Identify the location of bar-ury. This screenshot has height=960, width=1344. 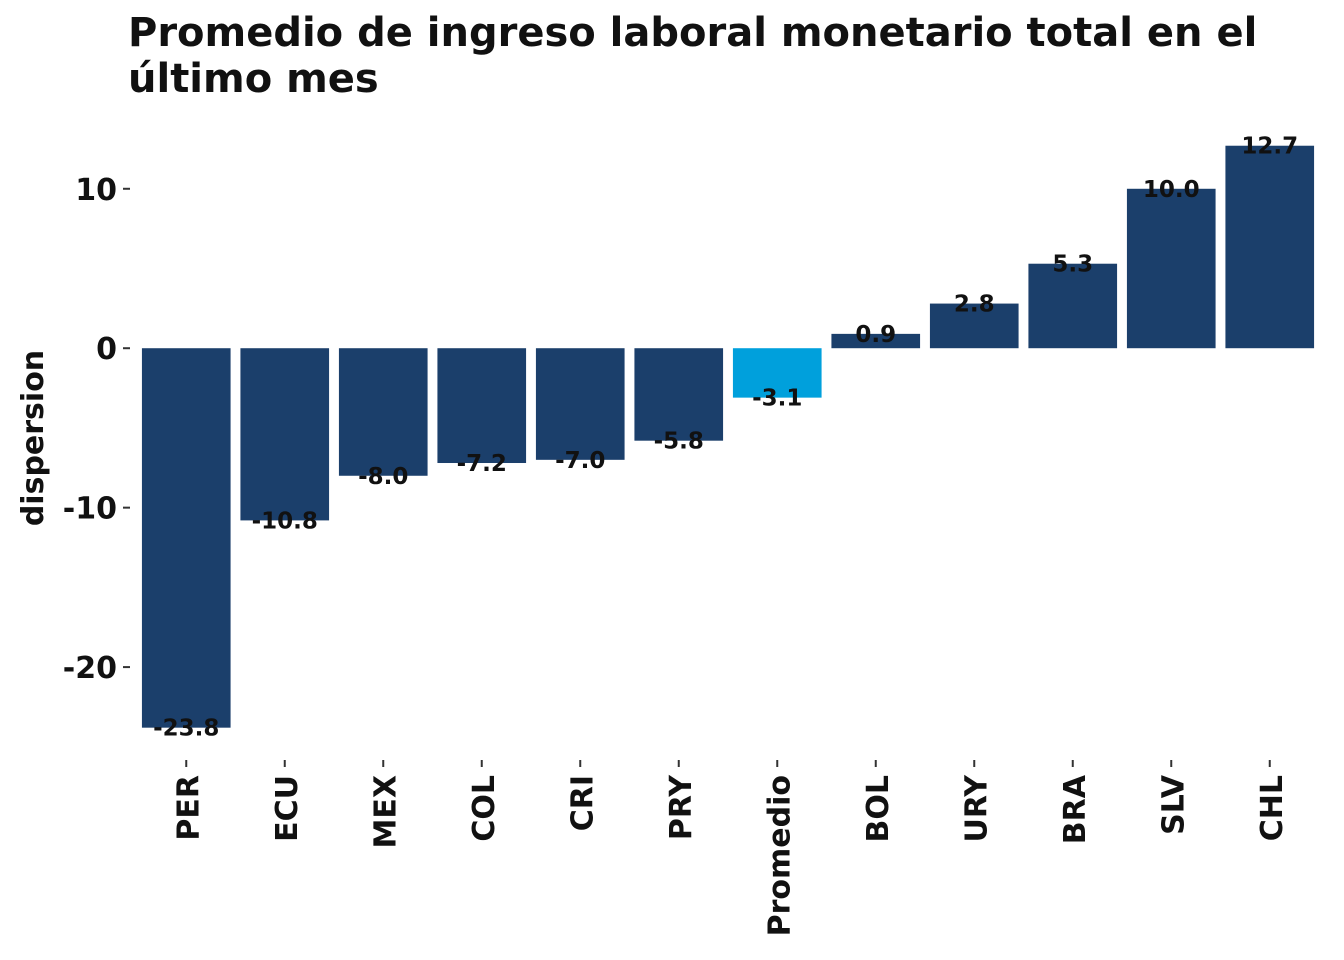
(974, 326).